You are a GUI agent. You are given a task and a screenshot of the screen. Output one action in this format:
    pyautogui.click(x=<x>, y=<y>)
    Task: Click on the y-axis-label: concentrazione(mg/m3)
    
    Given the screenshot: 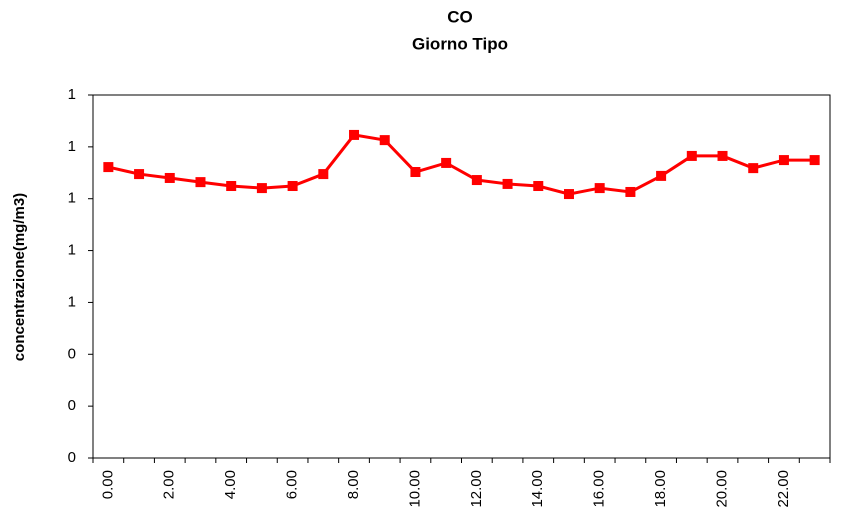 What is the action you would take?
    pyautogui.click(x=19, y=277)
    